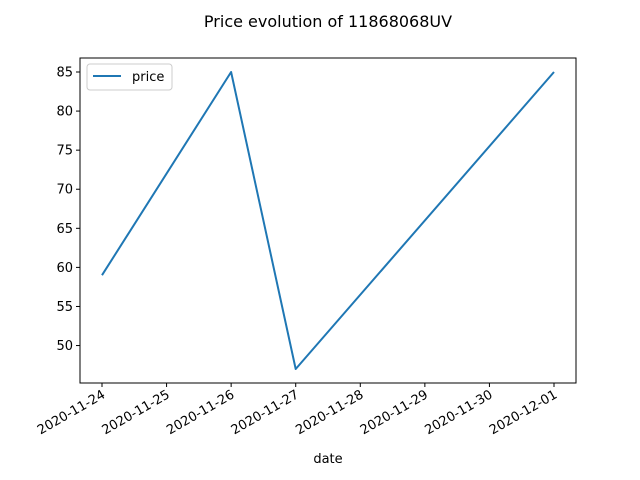 The image size is (640, 480). Describe the element at coordinates (64, 190) in the screenshot. I see `y-tick-label: 70` at that location.